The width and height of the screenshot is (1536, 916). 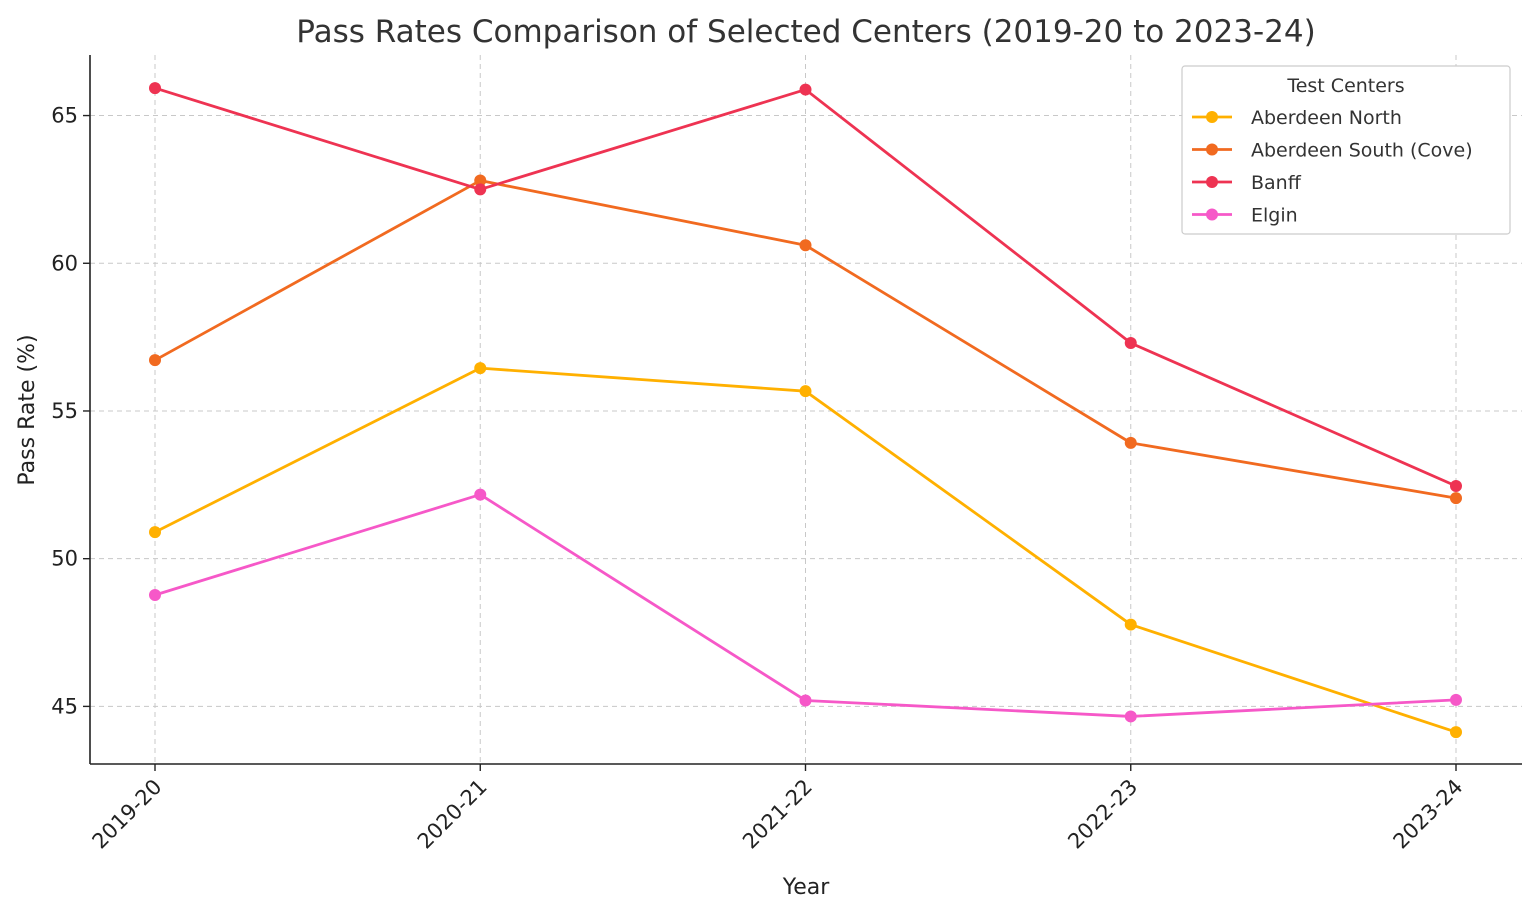 I want to click on legend-item-aberdeen-north: Aberdeen North, so click(x=1297, y=118).